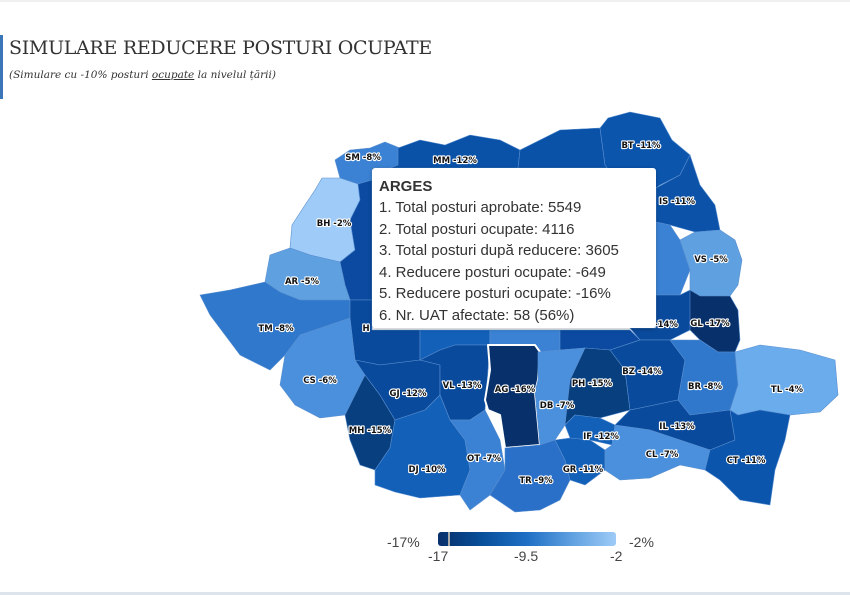 The width and height of the screenshot is (850, 595). Describe the element at coordinates (484, 459) in the screenshot. I see `label-OT: OT -7%` at that location.